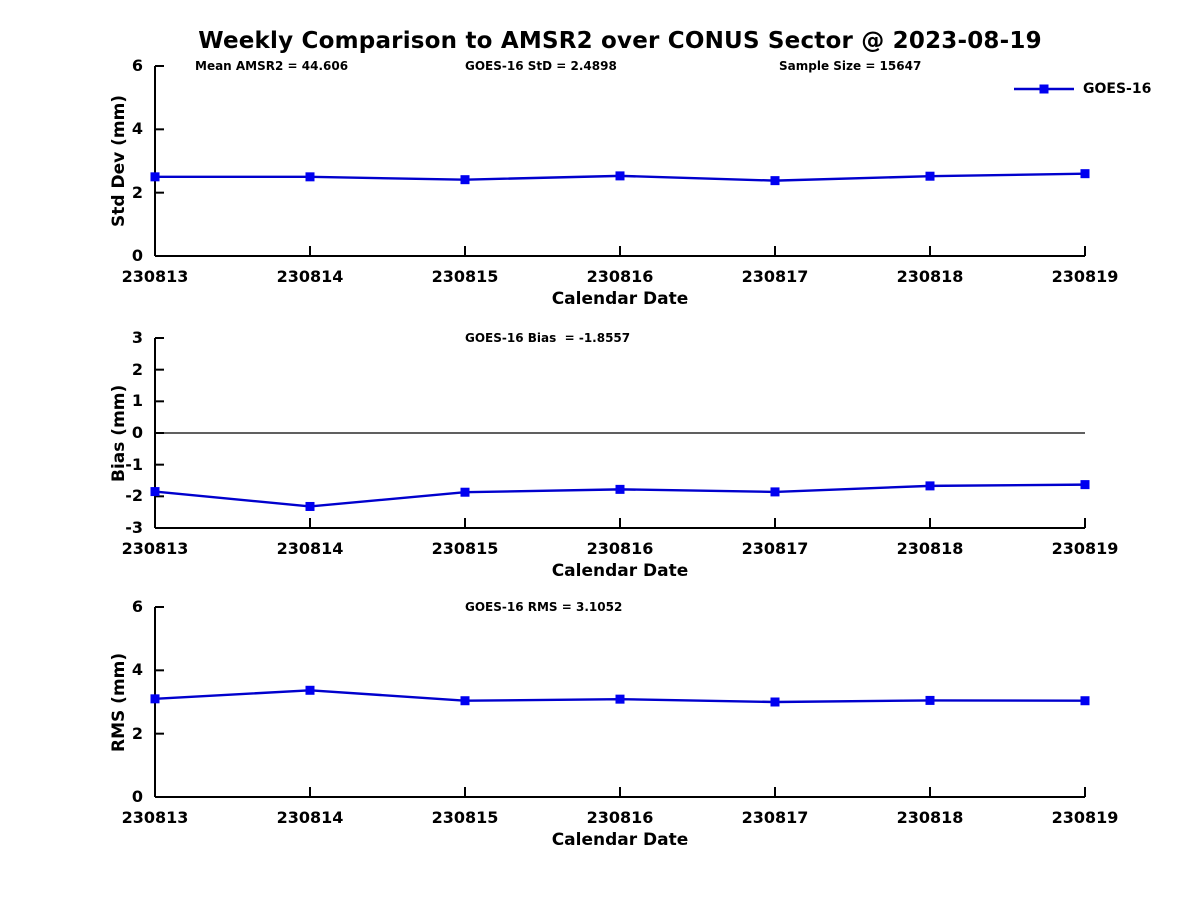  I want to click on goes16-rms-annotation: GOES-16 RMS = 3.1052, so click(544, 607).